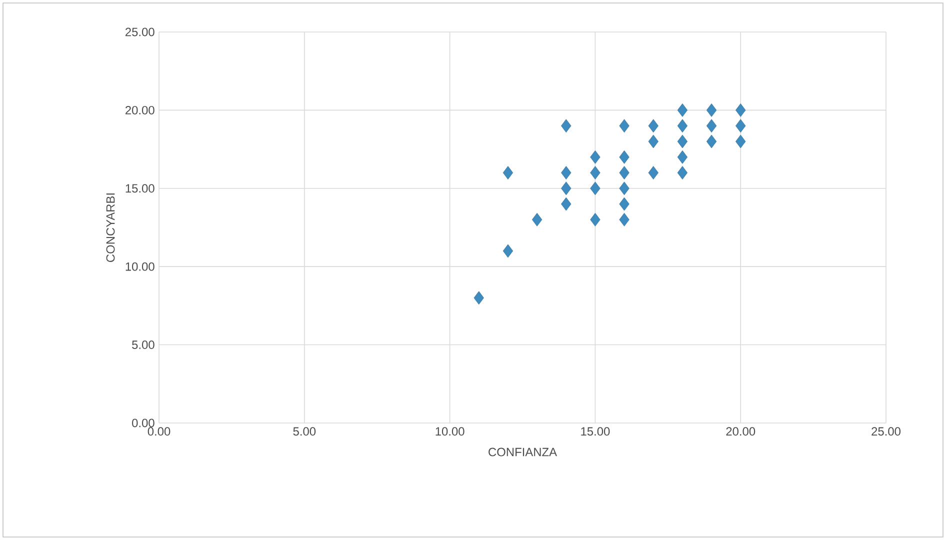  I want to click on y-axis-title: CONCYARBI, so click(110, 228).